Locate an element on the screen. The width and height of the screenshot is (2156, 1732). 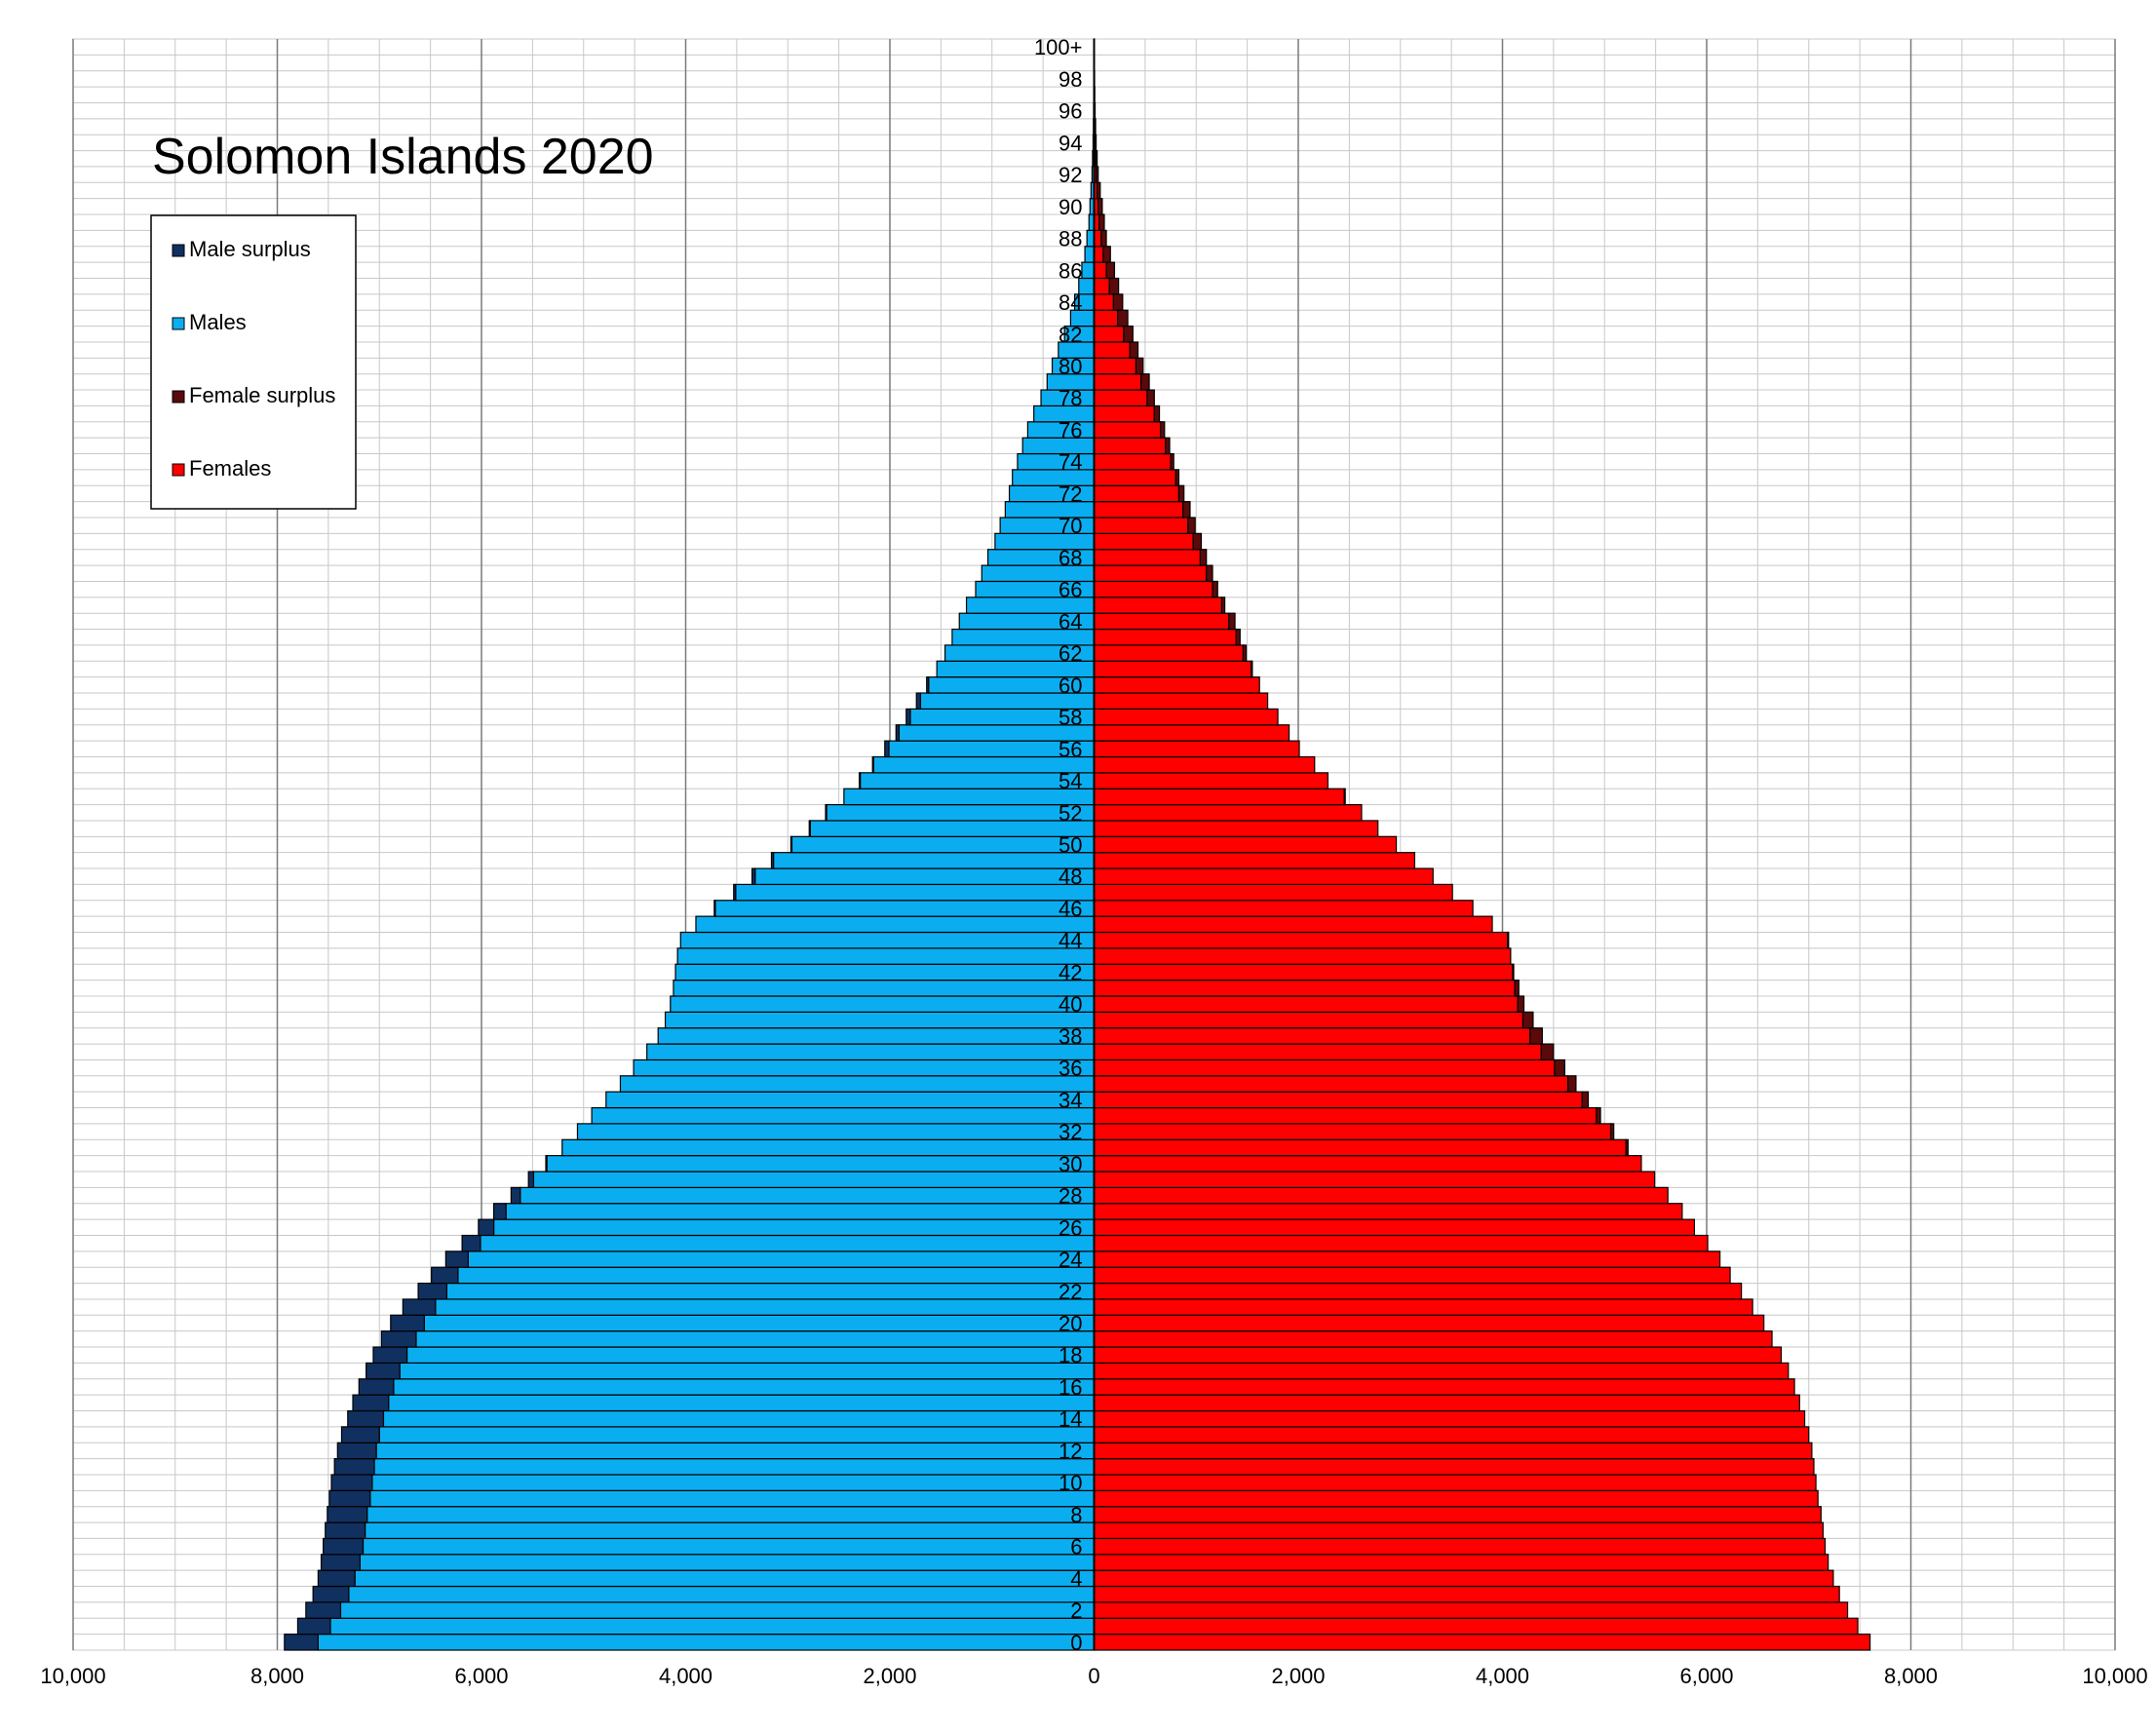
age-tick-label: 72 is located at coordinates (1070, 493).